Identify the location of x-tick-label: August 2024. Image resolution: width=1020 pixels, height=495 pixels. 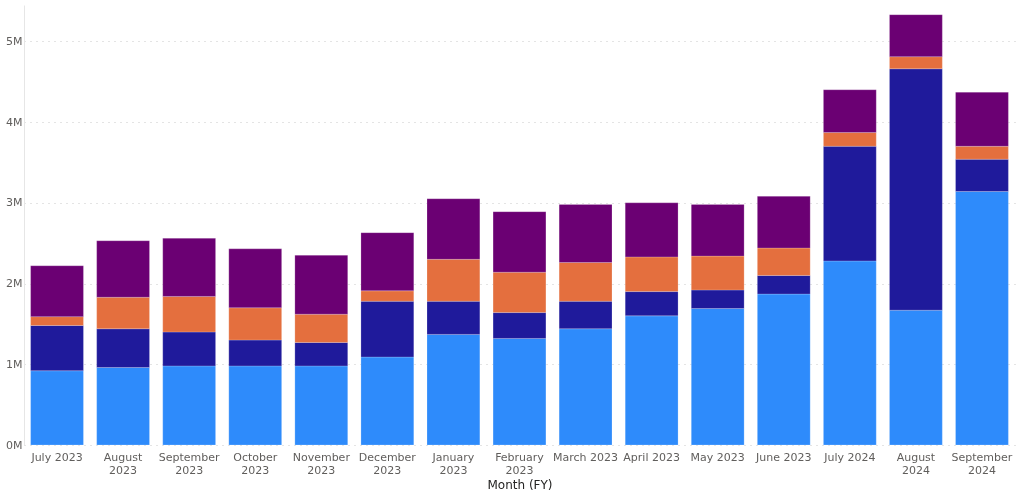
(916, 463).